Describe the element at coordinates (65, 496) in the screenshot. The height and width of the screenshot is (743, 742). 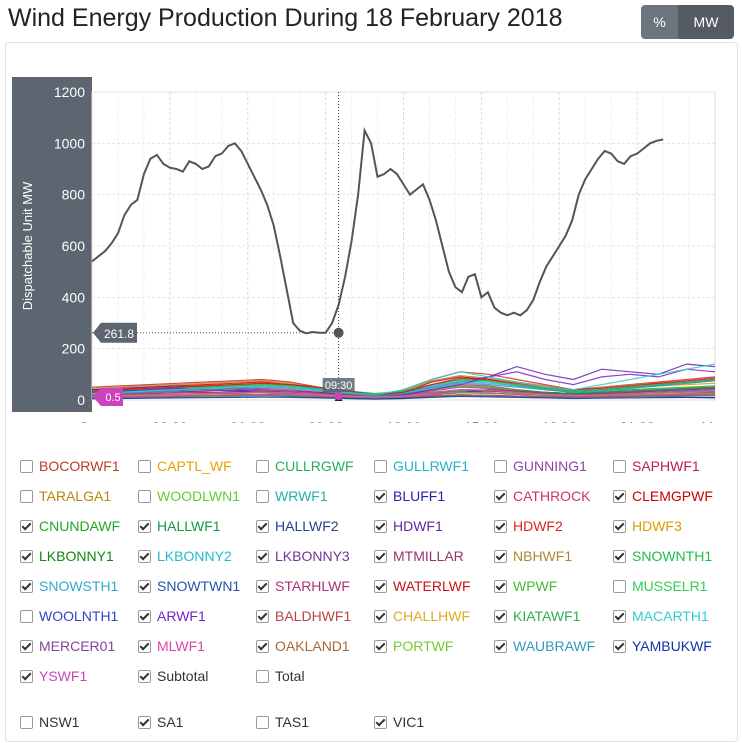
I see `unit-checkbox-taralga1: TARALGA1` at that location.